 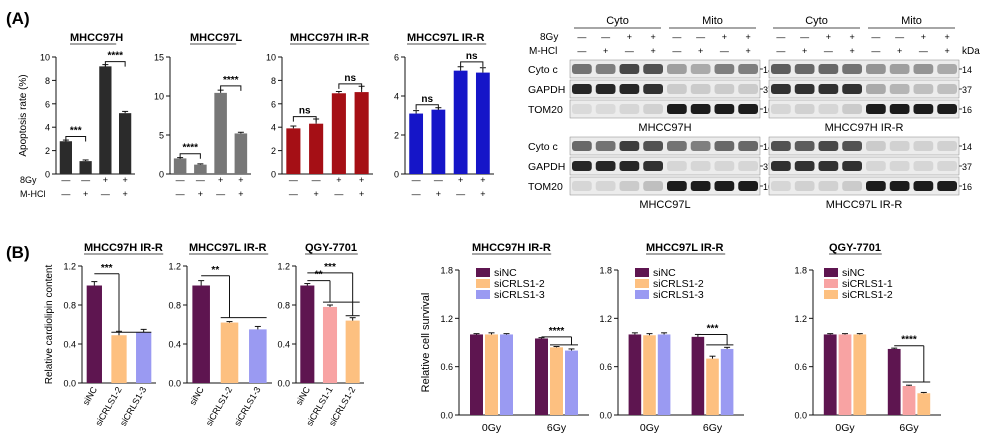 I want to click on y-tick-label: 0, so click(x=161, y=175).